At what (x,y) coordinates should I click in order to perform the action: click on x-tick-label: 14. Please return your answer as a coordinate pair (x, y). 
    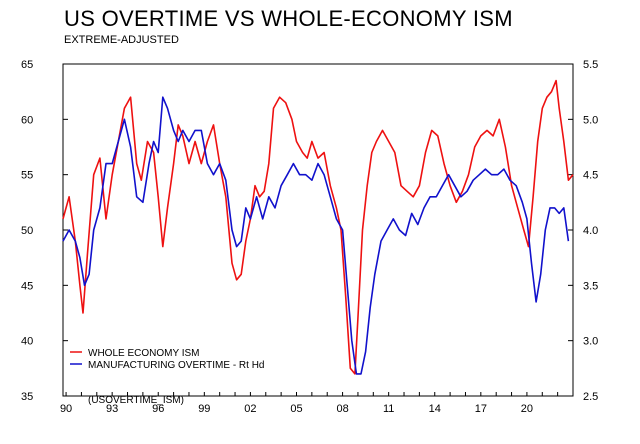
    Looking at the image, I should click on (435, 409).